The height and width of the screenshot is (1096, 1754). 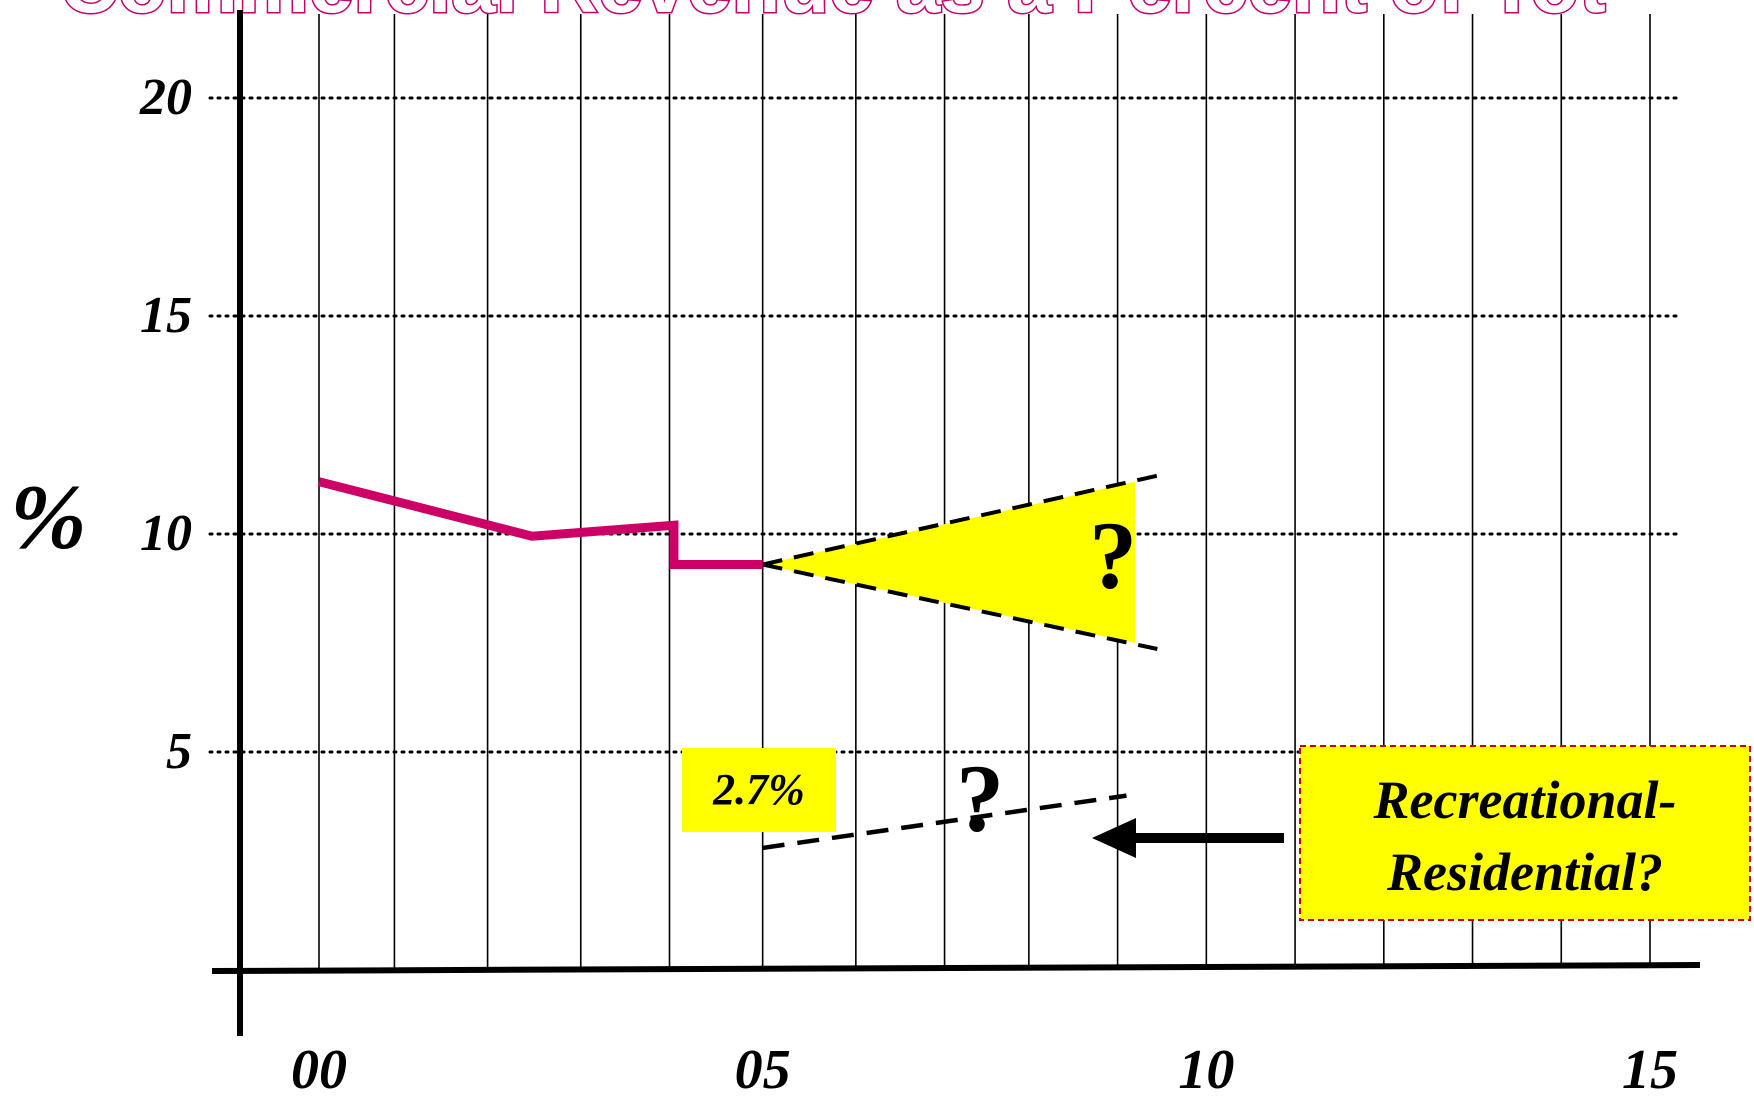 What do you see at coordinates (1206, 1067) in the screenshot?
I see `x-tick-label-2: 10` at bounding box center [1206, 1067].